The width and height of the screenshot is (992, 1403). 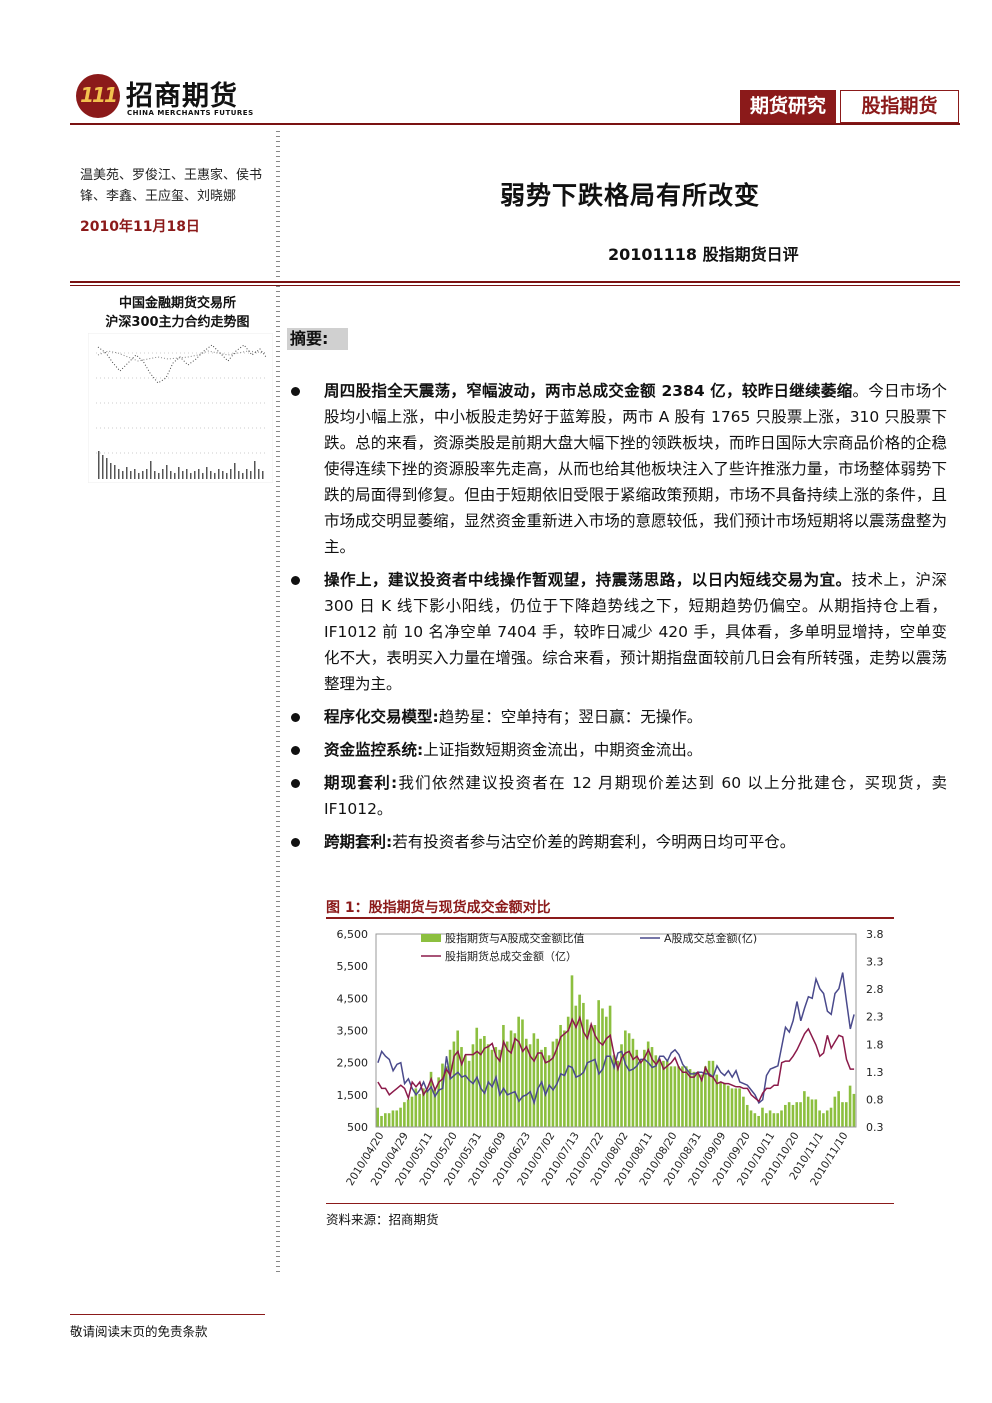 What do you see at coordinates (511, 956) in the screenshot?
I see `legend-label-futures: 股指期货总成交金额（亿）` at bounding box center [511, 956].